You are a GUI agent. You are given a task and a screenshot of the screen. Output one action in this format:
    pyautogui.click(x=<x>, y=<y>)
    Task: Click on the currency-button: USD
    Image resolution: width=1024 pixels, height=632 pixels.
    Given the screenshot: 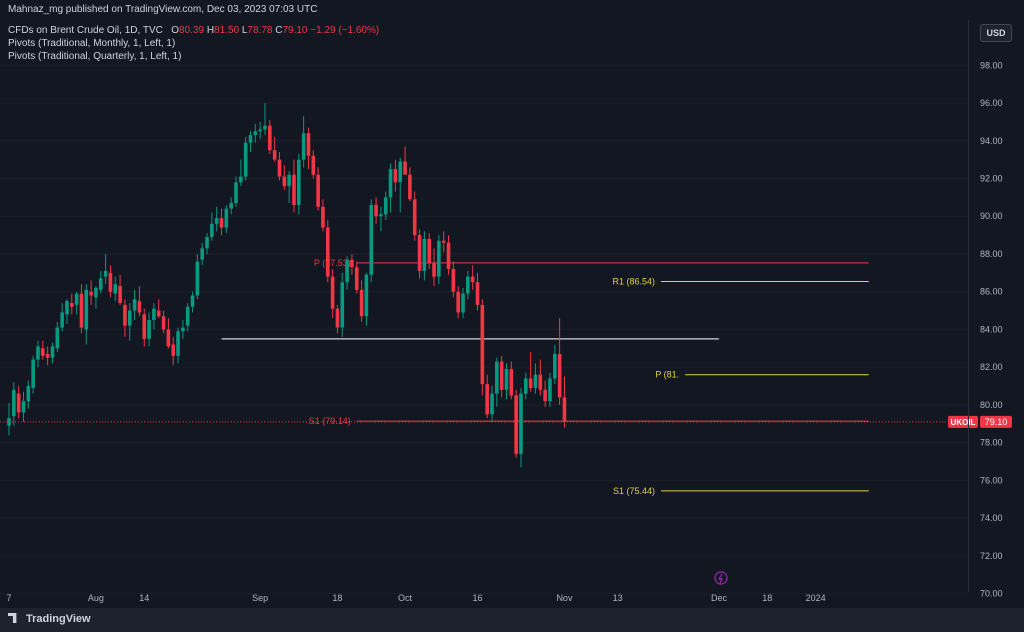 What is the action you would take?
    pyautogui.click(x=996, y=33)
    